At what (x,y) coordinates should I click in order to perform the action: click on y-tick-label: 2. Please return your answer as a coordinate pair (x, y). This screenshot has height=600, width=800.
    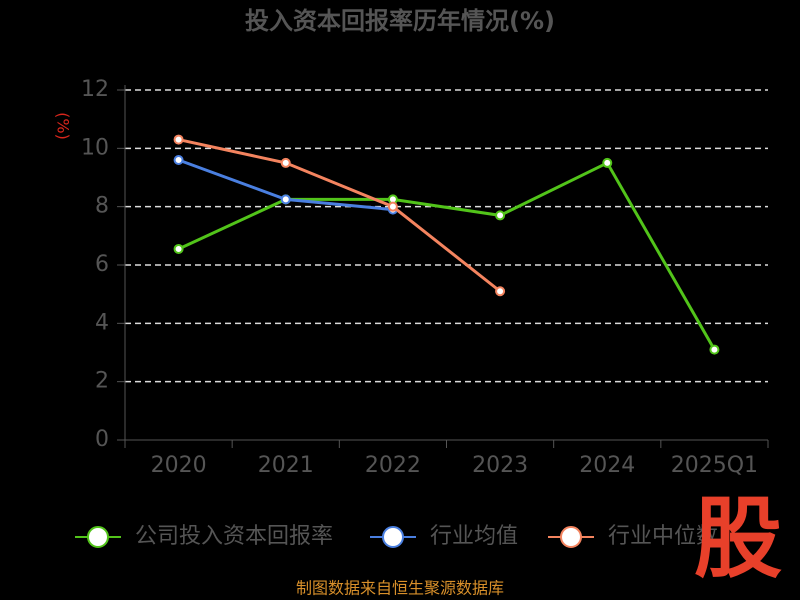
    Looking at the image, I should click on (102, 381).